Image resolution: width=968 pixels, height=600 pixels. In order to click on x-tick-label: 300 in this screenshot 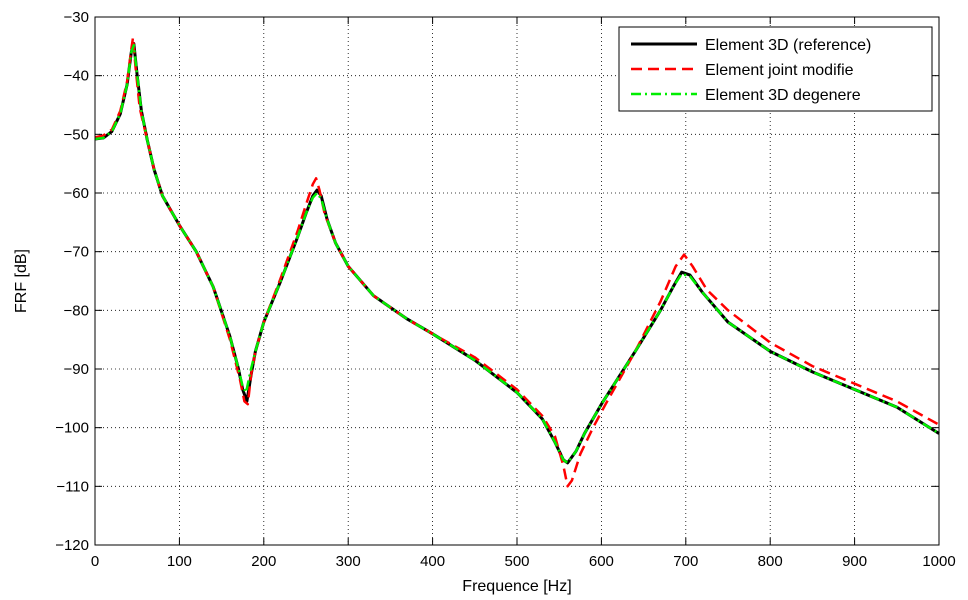, I will do `click(348, 561)`.